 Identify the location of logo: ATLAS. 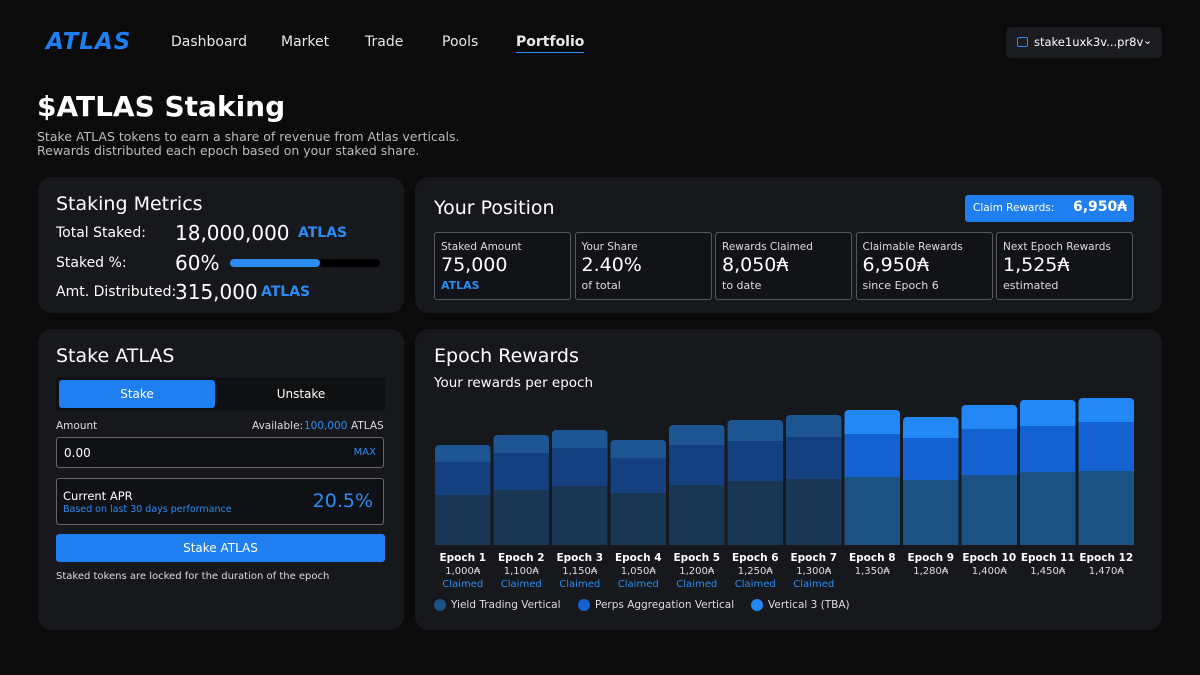
(89, 42).